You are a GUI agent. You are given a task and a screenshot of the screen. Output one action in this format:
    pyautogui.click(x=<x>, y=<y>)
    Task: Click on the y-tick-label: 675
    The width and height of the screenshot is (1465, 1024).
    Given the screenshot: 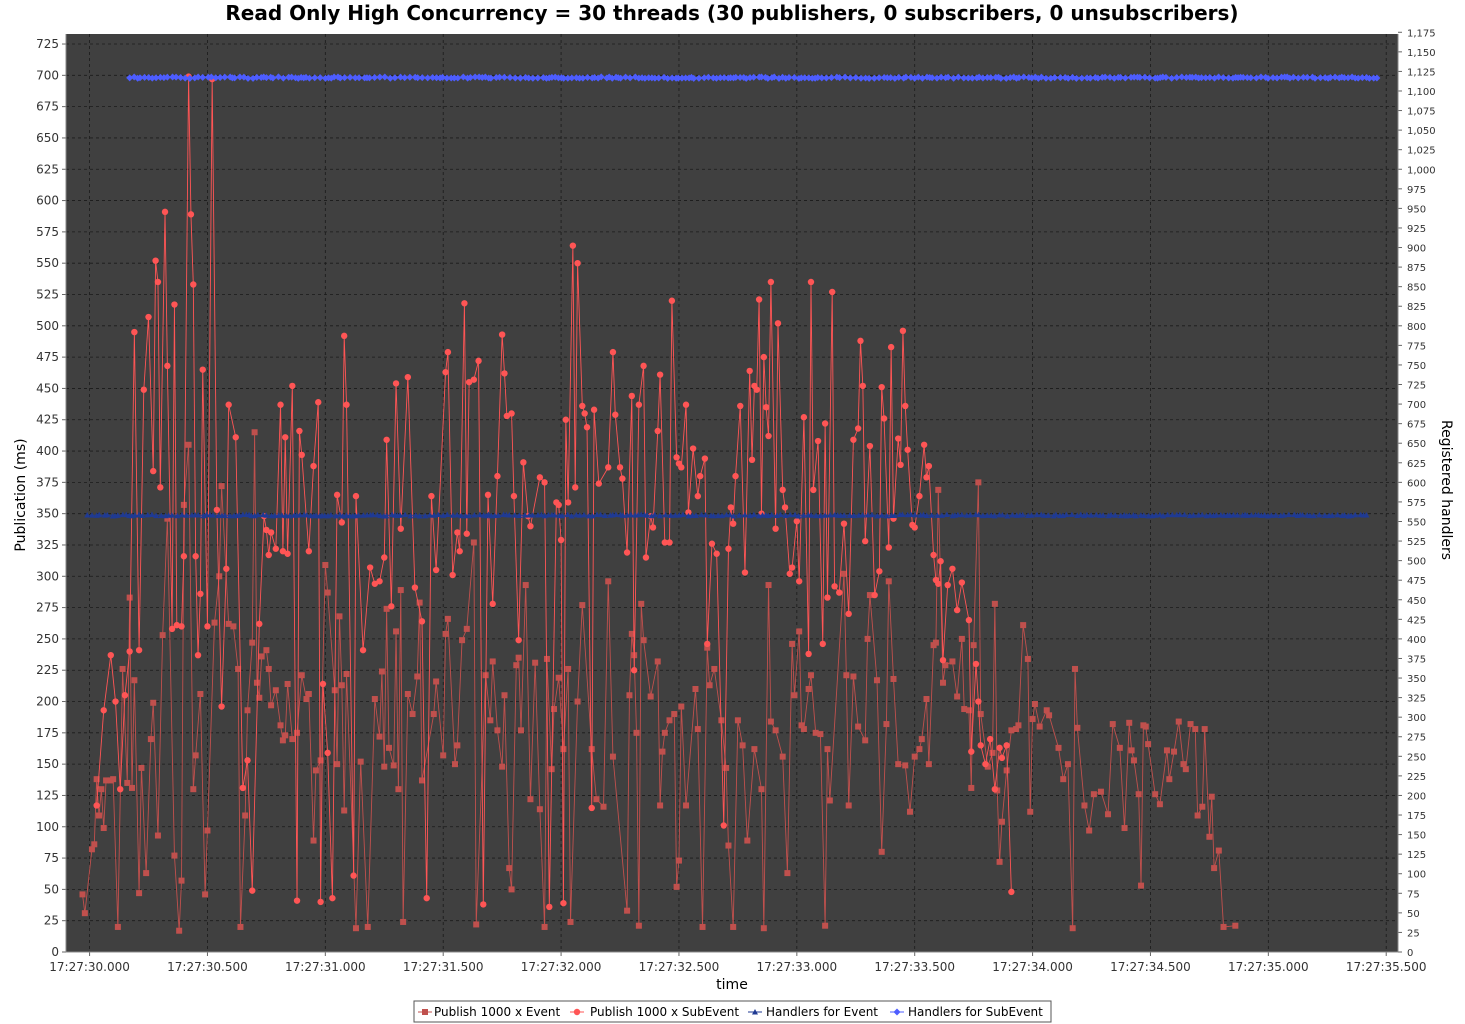 What is the action you would take?
    pyautogui.click(x=47, y=107)
    